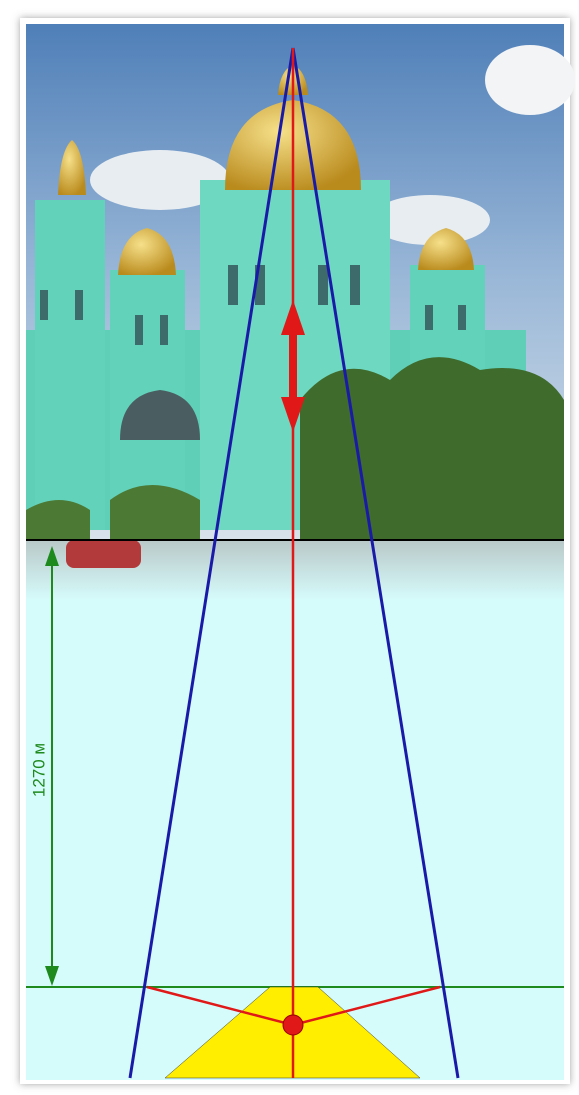  What do you see at coordinates (293, 1025) in the screenshot?
I see `observer-point` at bounding box center [293, 1025].